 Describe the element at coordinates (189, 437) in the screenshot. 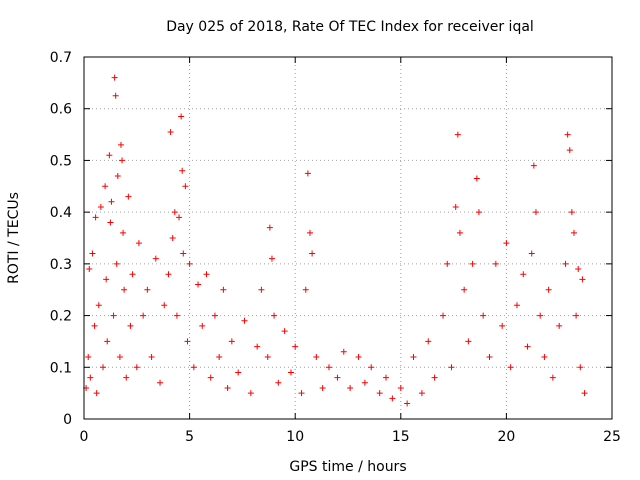

I see `x-tick-label: 5` at that location.